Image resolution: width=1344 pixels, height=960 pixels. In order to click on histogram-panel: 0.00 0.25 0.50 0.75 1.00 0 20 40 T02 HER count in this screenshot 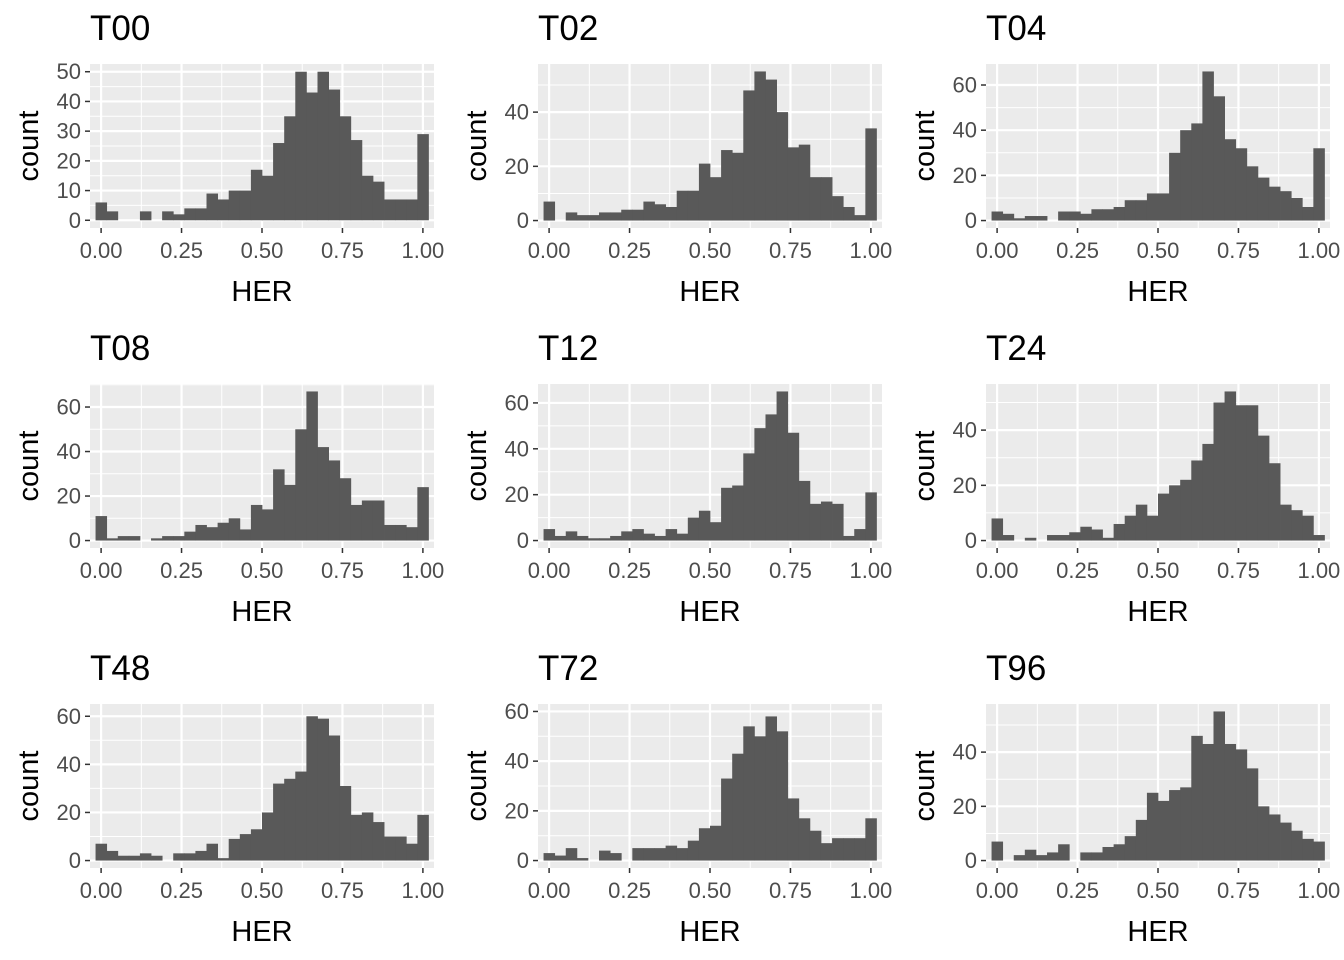, I will do `click(676, 158)`.